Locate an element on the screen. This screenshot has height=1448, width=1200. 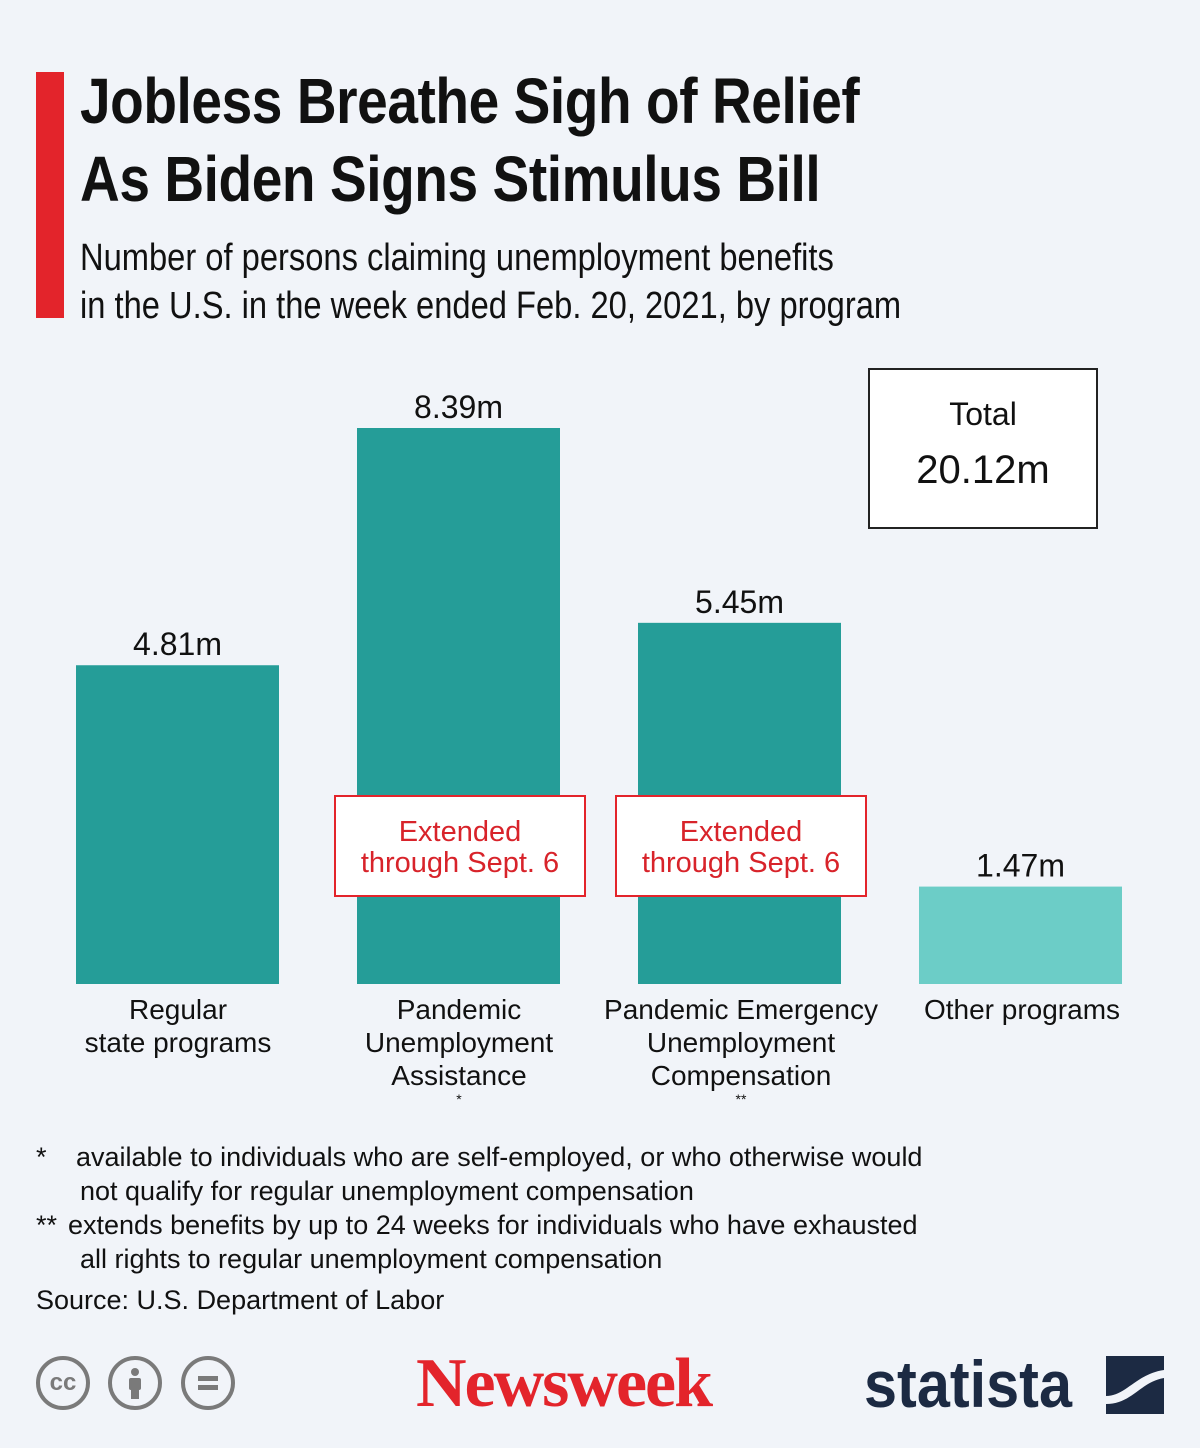
category-label-text: Compensation is located at coordinates (741, 1075).